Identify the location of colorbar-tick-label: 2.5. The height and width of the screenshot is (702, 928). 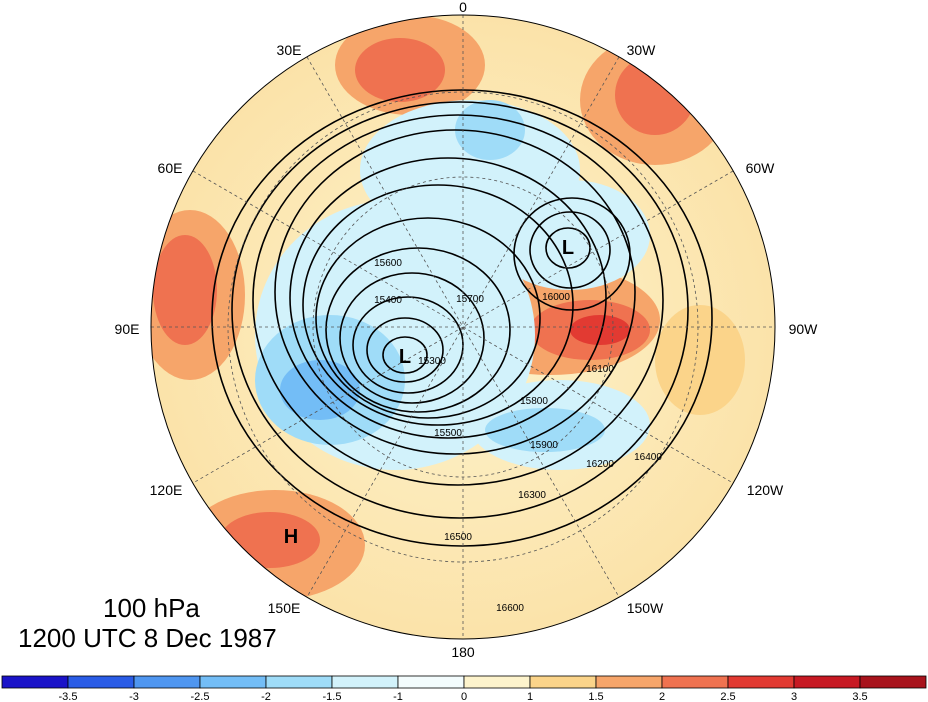
(727, 696).